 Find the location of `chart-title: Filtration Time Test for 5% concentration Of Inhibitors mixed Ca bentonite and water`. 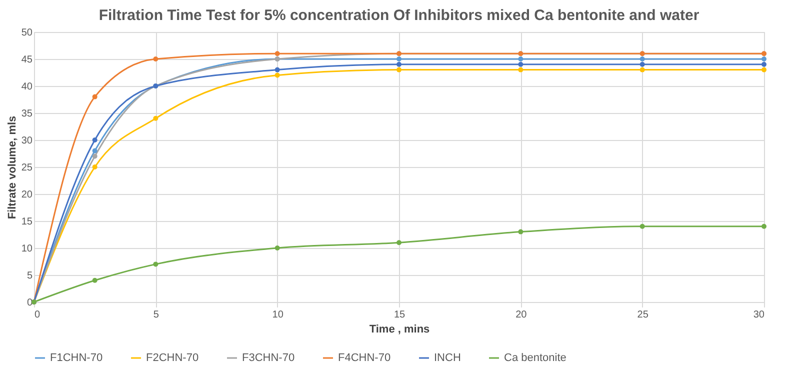

chart-title: Filtration Time Test for 5% concentration Of Inhibitors mixed Ca bentonite and water is located at coordinates (399, 15).